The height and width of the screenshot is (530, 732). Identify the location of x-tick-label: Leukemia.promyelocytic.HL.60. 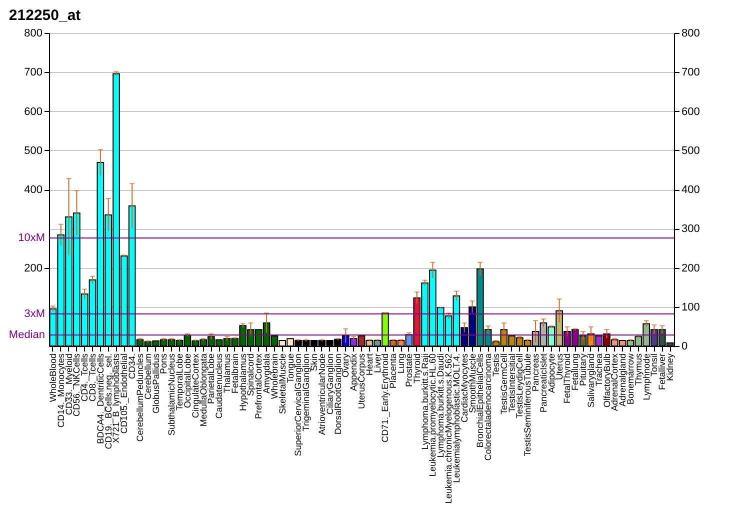
(433, 415).